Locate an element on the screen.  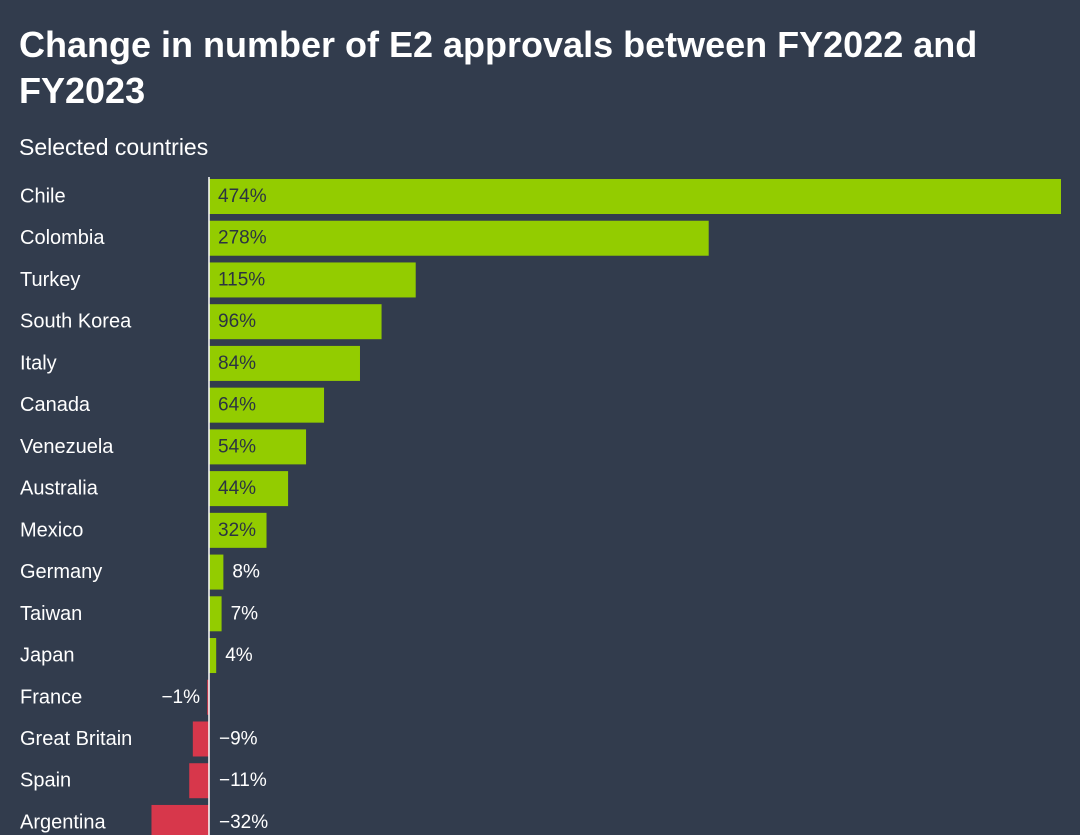
category-label: Australia is located at coordinates (59, 489).